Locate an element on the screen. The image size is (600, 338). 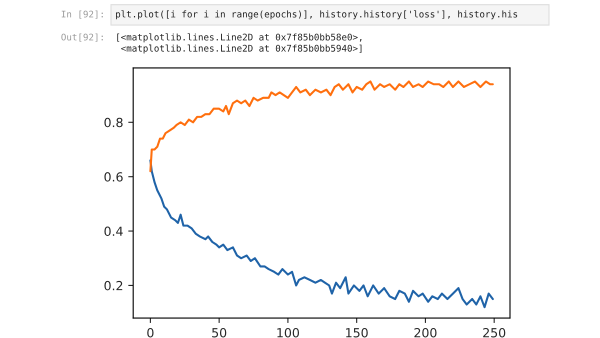
text: Out[92]: is located at coordinates (82, 37).